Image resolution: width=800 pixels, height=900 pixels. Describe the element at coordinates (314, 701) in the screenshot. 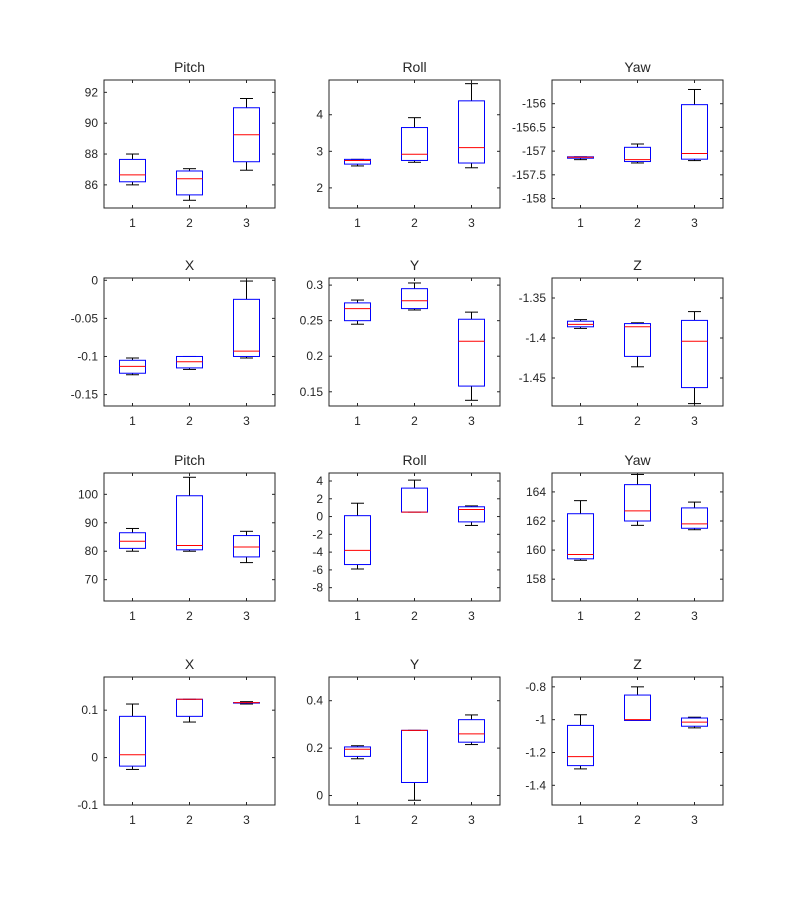

I see `y-tick-label: 0.4` at that location.